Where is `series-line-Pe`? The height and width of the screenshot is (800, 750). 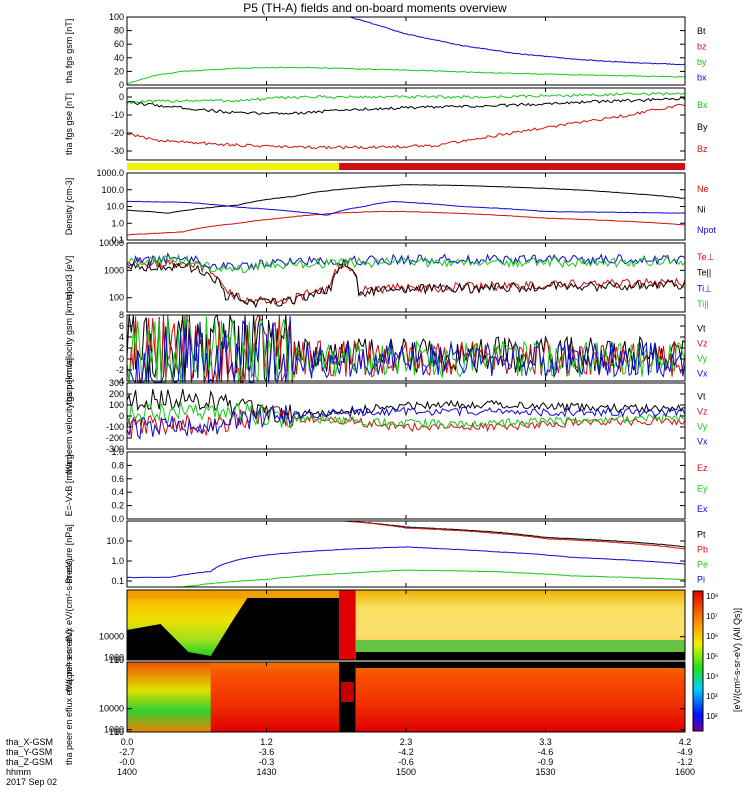 series-line-Pe is located at coordinates (434, 578).